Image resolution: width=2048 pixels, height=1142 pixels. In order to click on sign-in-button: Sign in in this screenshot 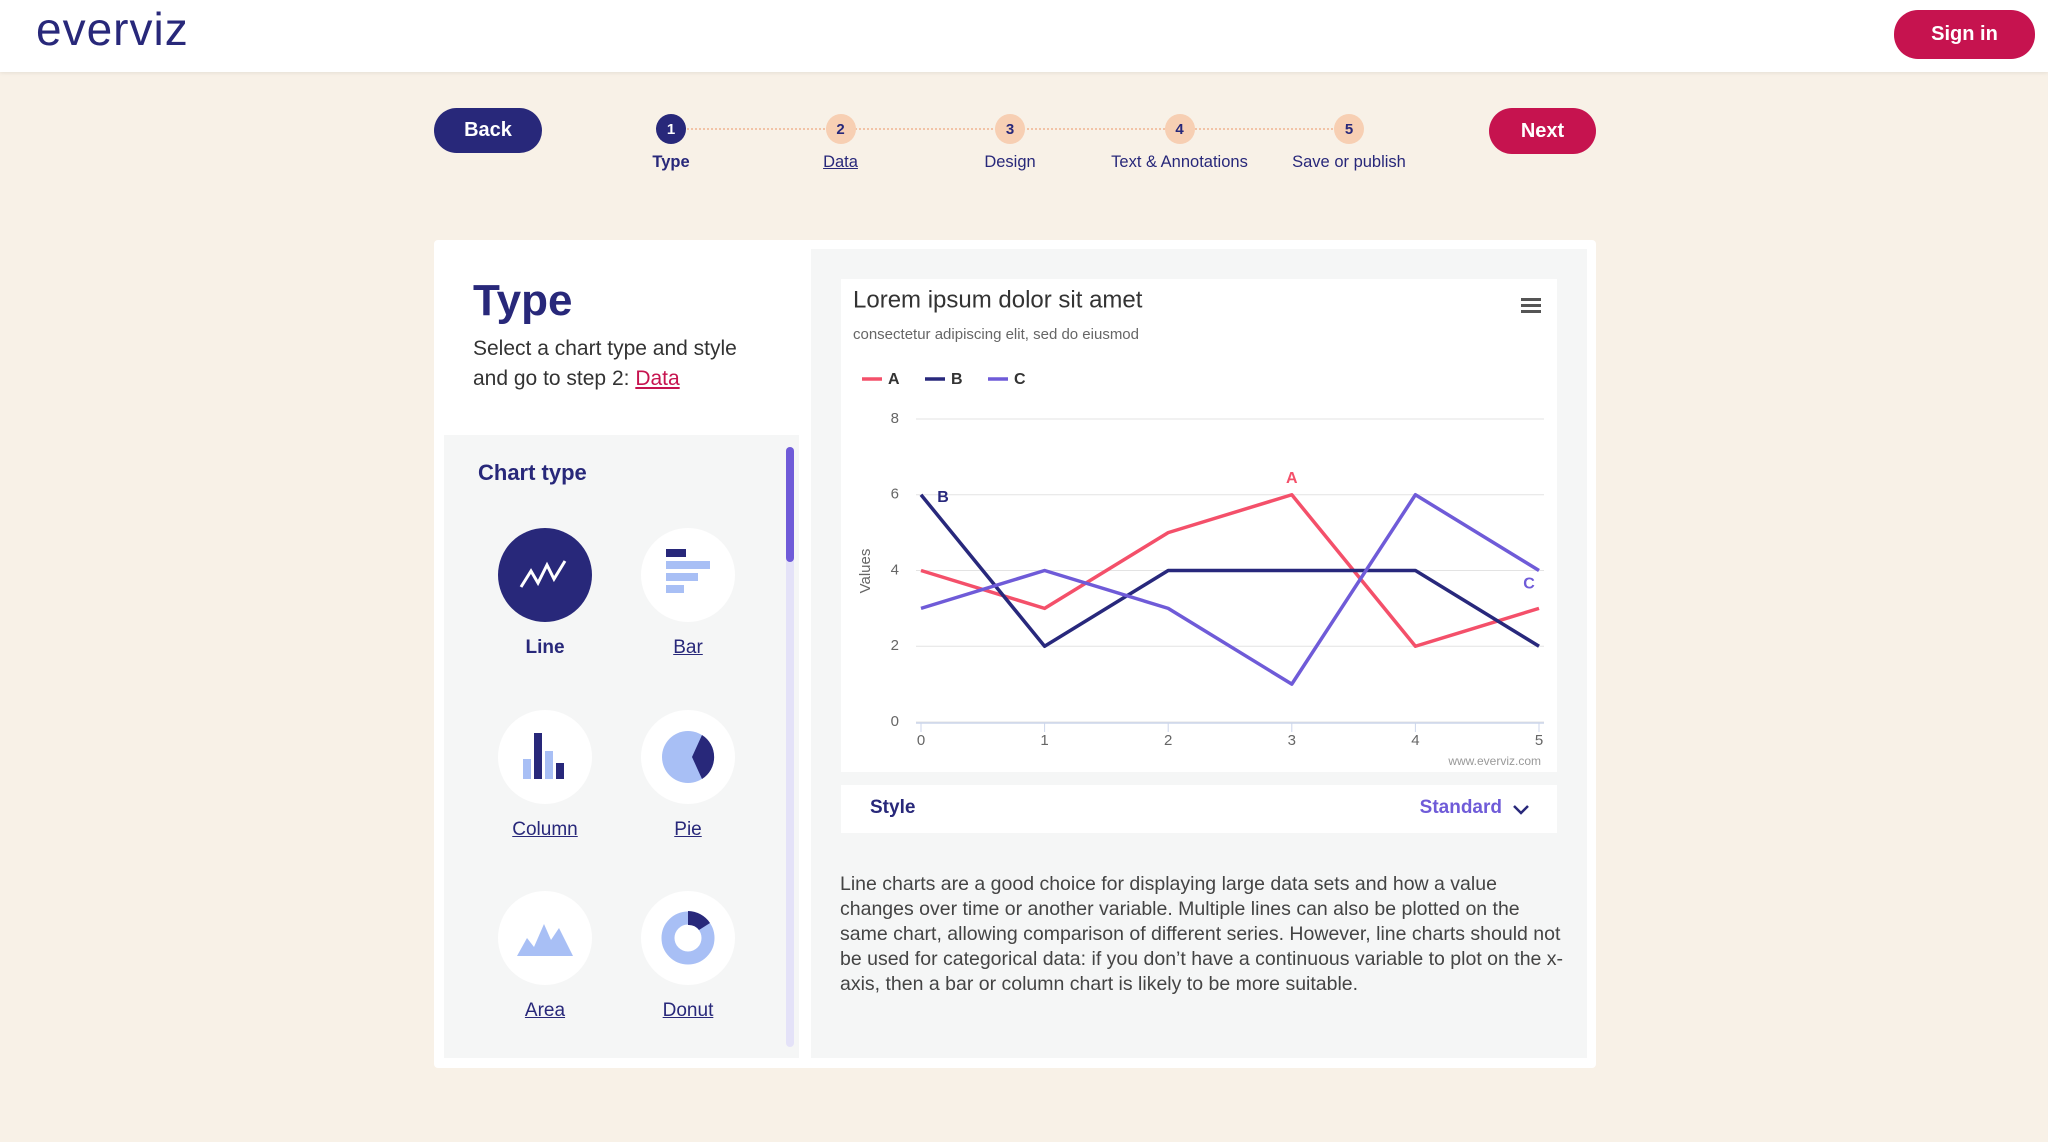, I will do `click(1964, 34)`.